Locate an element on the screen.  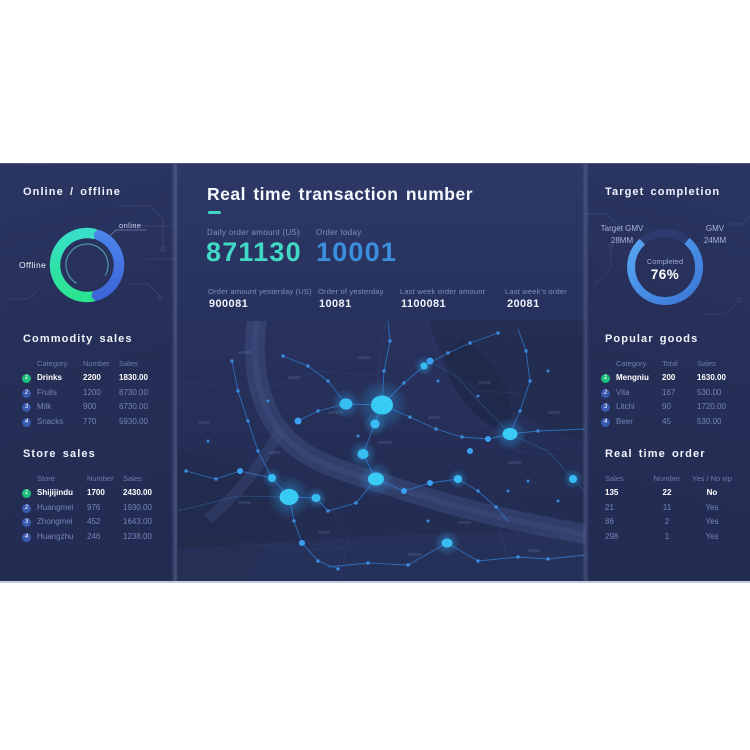
table-cell: Litchi is located at coordinates (625, 407).